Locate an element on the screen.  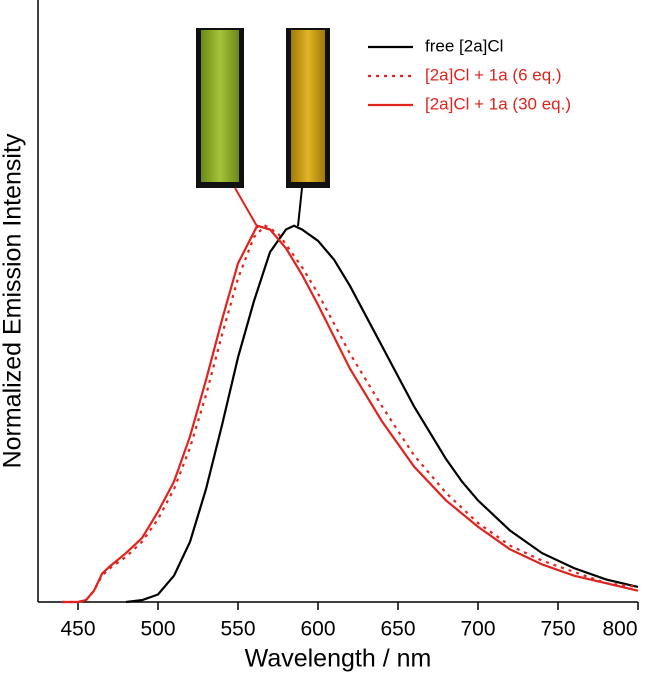
legend-label: free [2a]Cl is located at coordinates (464, 45).